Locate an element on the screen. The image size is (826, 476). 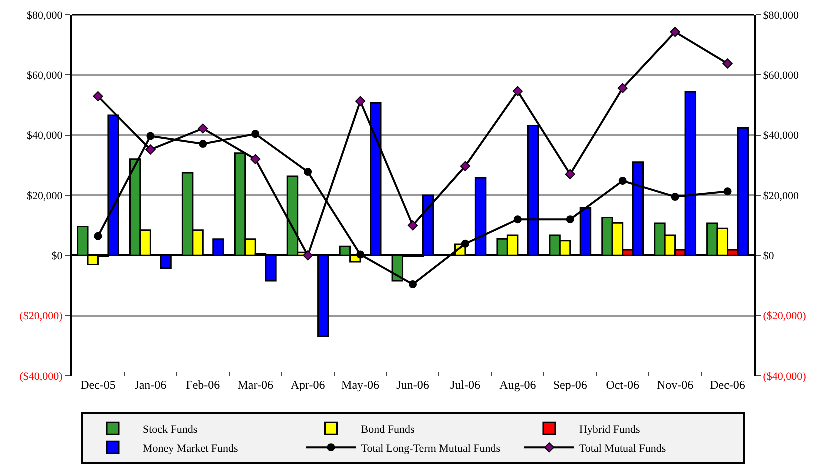
legend-label: Bond Funds is located at coordinates (388, 430).